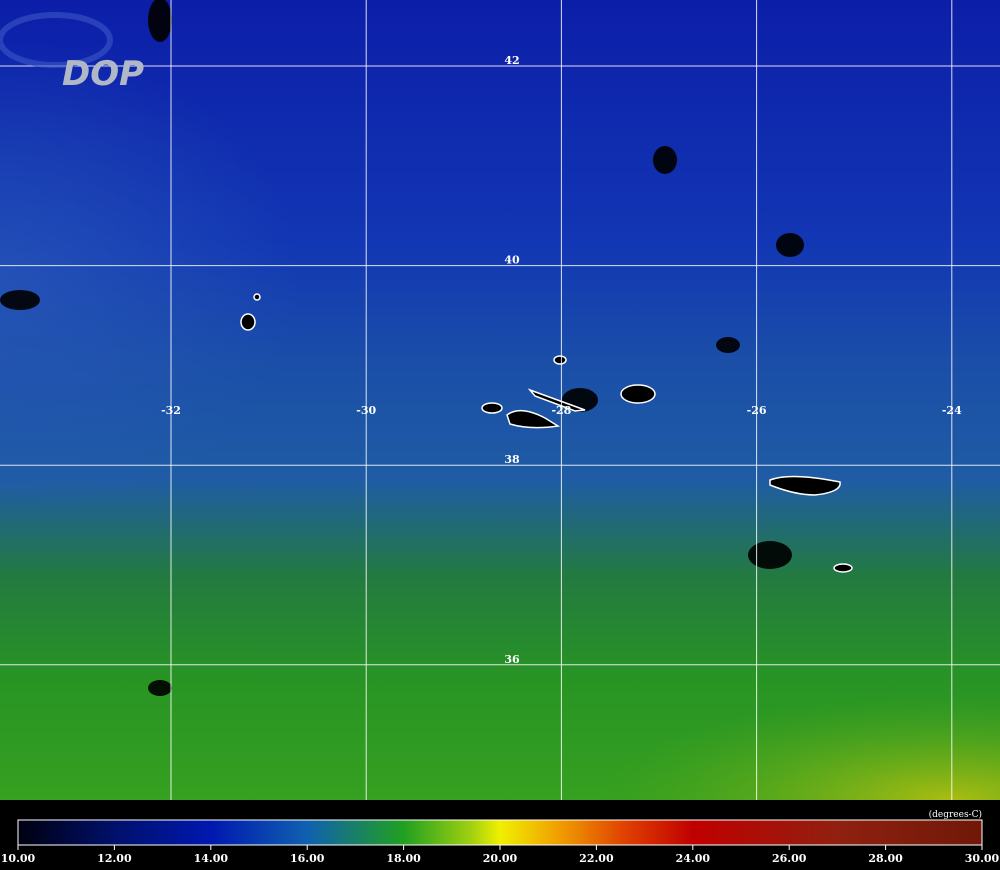 This screenshot has width=1000, height=870. I want to click on colorbar-label: 26.00, so click(789, 858).